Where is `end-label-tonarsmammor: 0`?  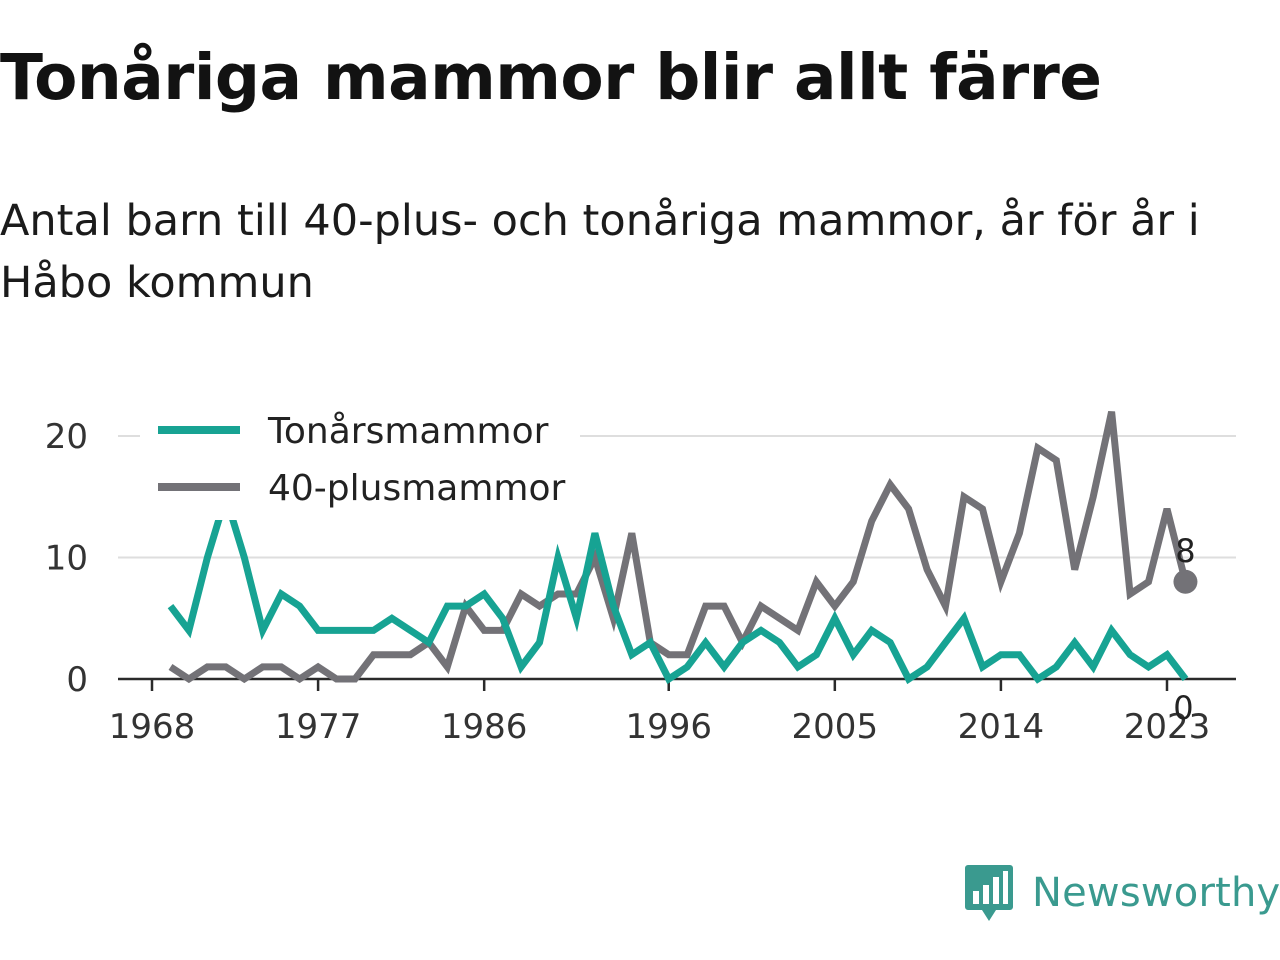 end-label-tonarsmammor: 0 is located at coordinates (1183, 708).